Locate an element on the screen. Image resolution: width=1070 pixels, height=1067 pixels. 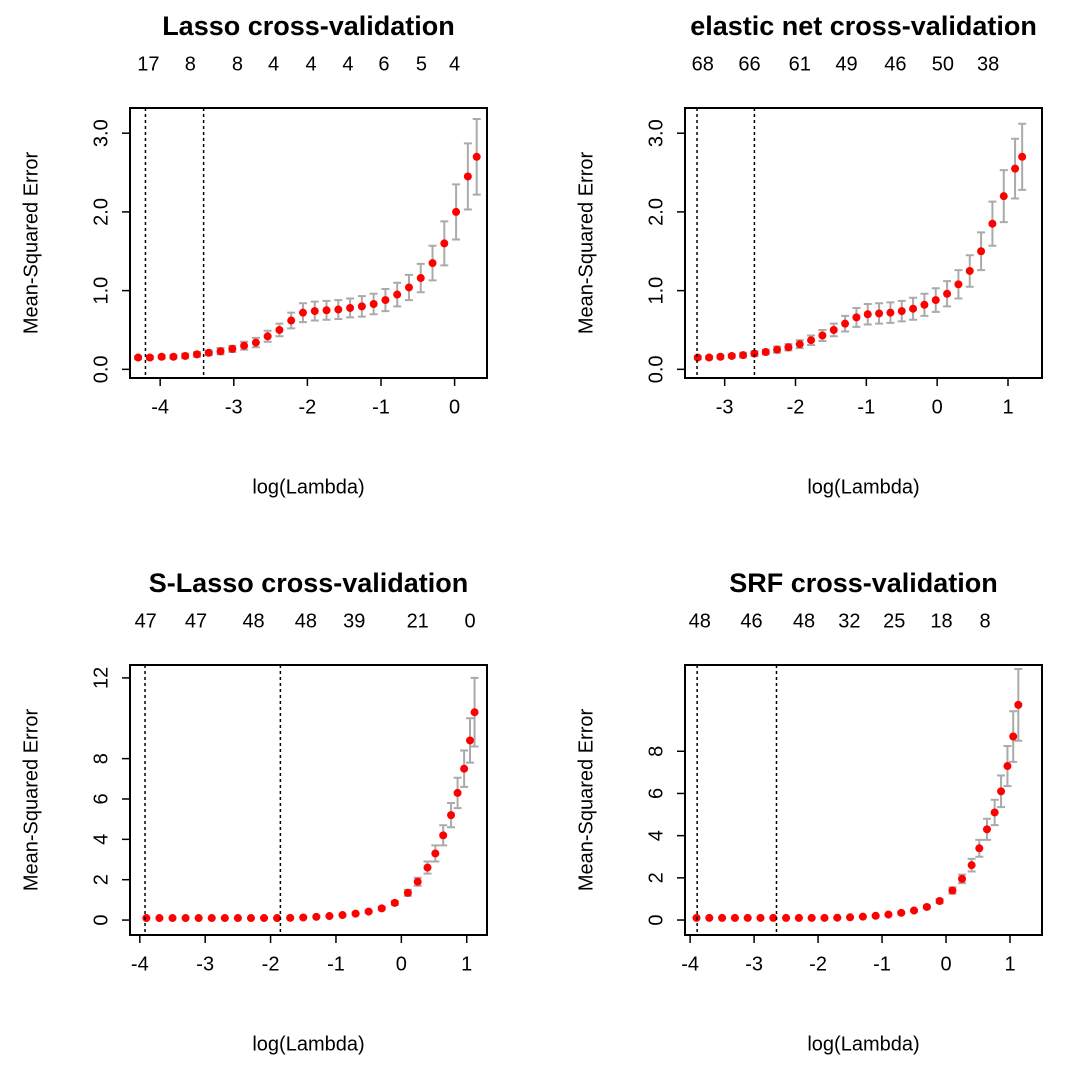
top-tick-label: 38 is located at coordinates (988, 64).